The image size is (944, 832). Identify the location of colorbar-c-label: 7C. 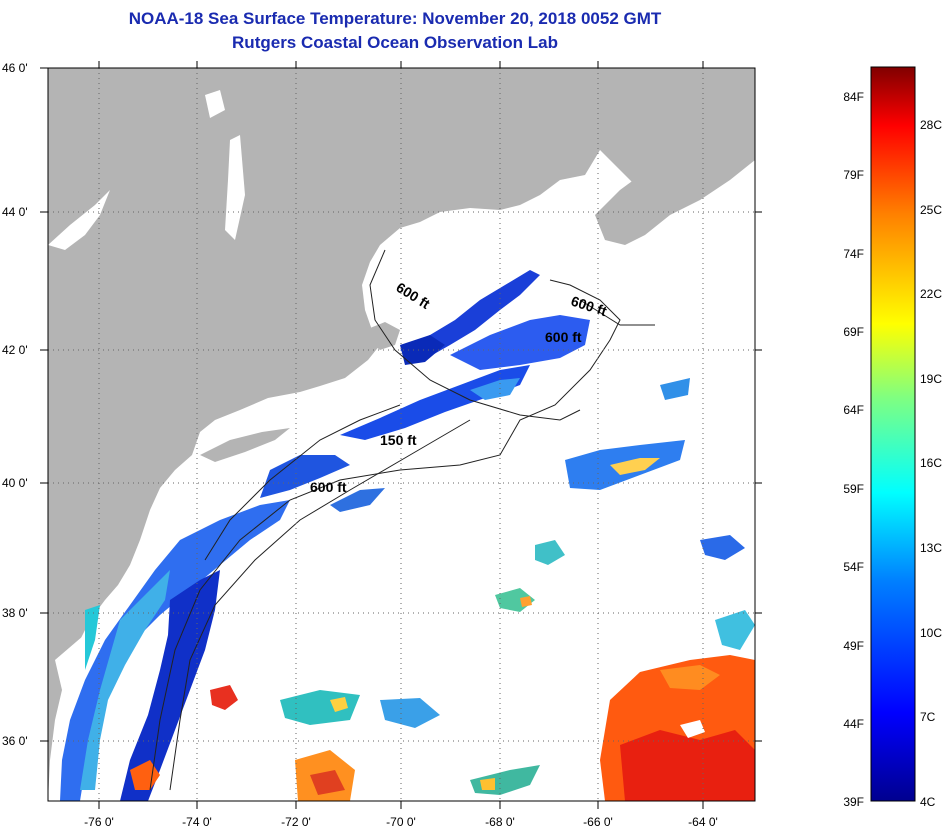
(928, 717).